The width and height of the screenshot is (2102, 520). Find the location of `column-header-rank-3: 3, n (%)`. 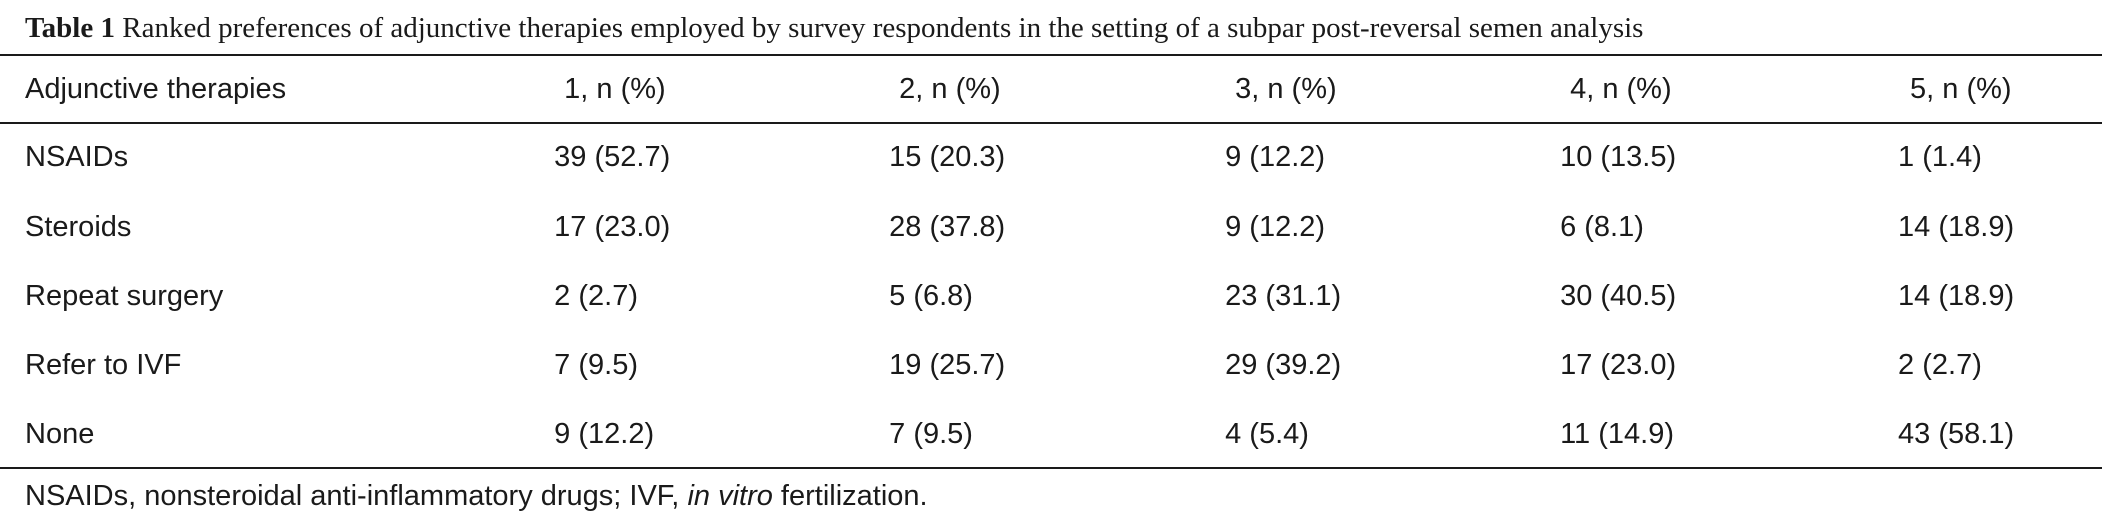

column-header-rank-3: 3, n (%) is located at coordinates (1272, 89).